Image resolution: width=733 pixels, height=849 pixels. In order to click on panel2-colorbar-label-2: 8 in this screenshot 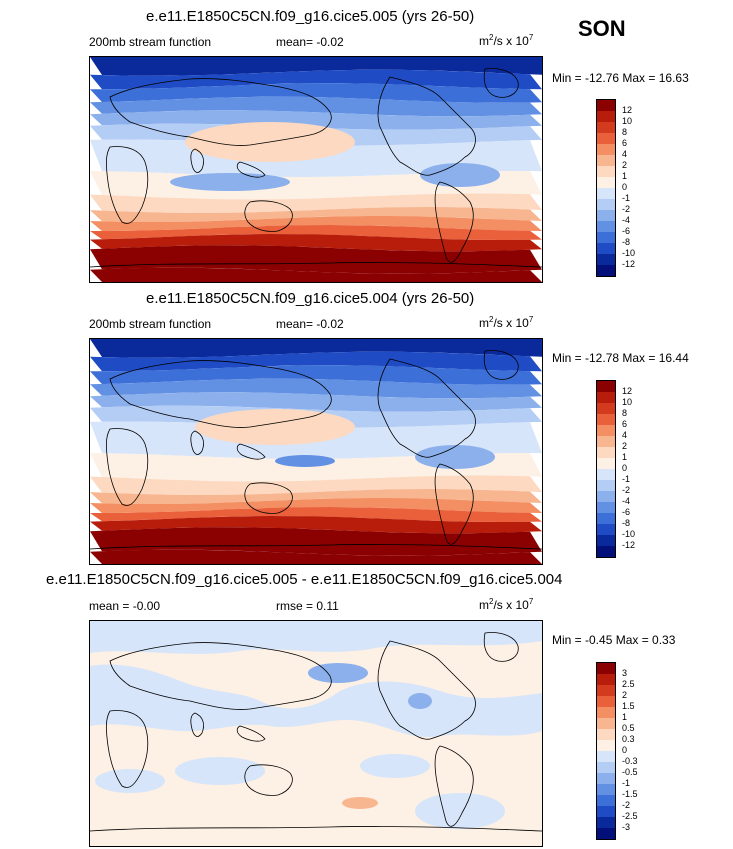, I will do `click(625, 413)`.